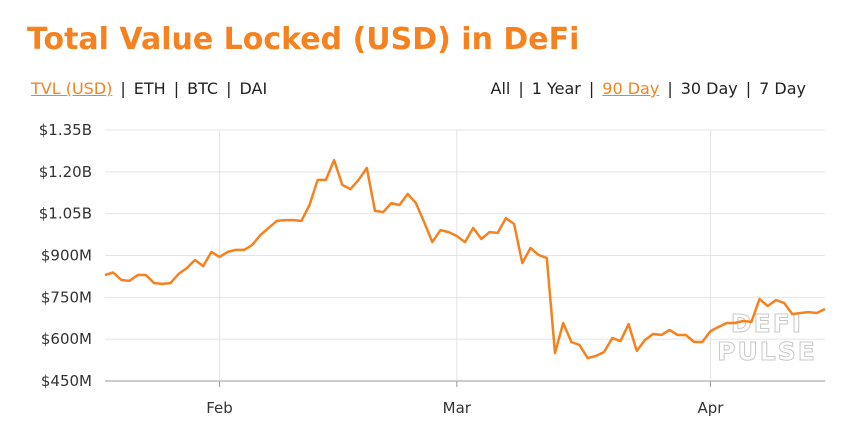  What do you see at coordinates (65, 172) in the screenshot?
I see `y-tick-label: $1.20B` at bounding box center [65, 172].